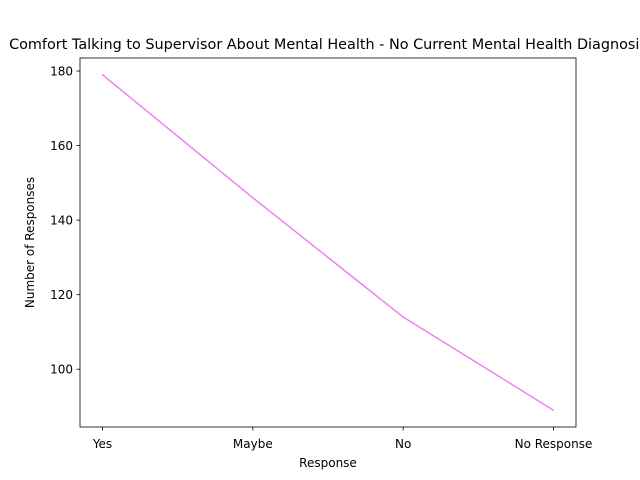 This screenshot has height=480, width=640. I want to click on x-axis-ticks: Yes Maybe No No Response, so click(342, 439).